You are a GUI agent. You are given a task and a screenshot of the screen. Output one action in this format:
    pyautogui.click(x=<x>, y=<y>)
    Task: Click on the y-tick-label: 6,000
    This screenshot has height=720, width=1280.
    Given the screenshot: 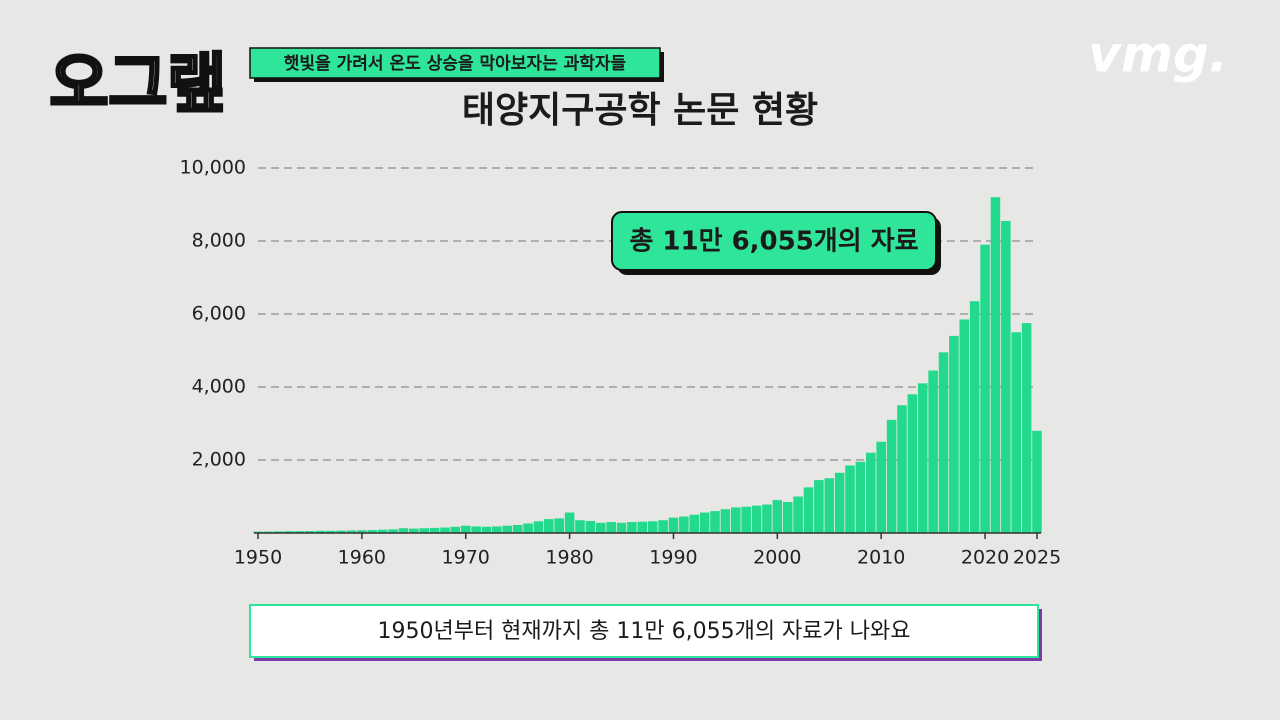 What is the action you would take?
    pyautogui.click(x=219, y=314)
    